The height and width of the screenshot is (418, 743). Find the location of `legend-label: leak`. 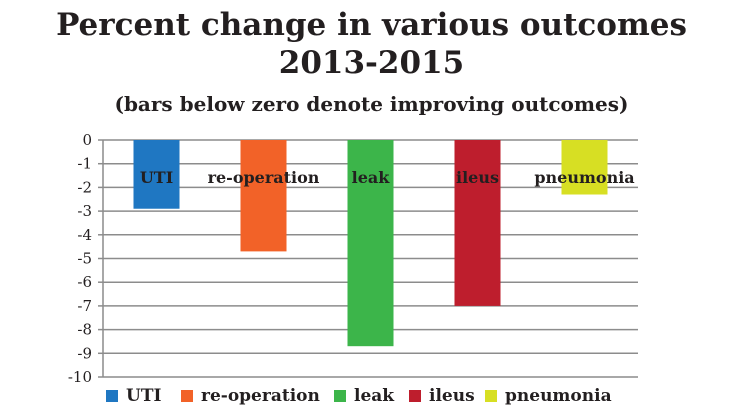

legend-label: leak is located at coordinates (374, 396).